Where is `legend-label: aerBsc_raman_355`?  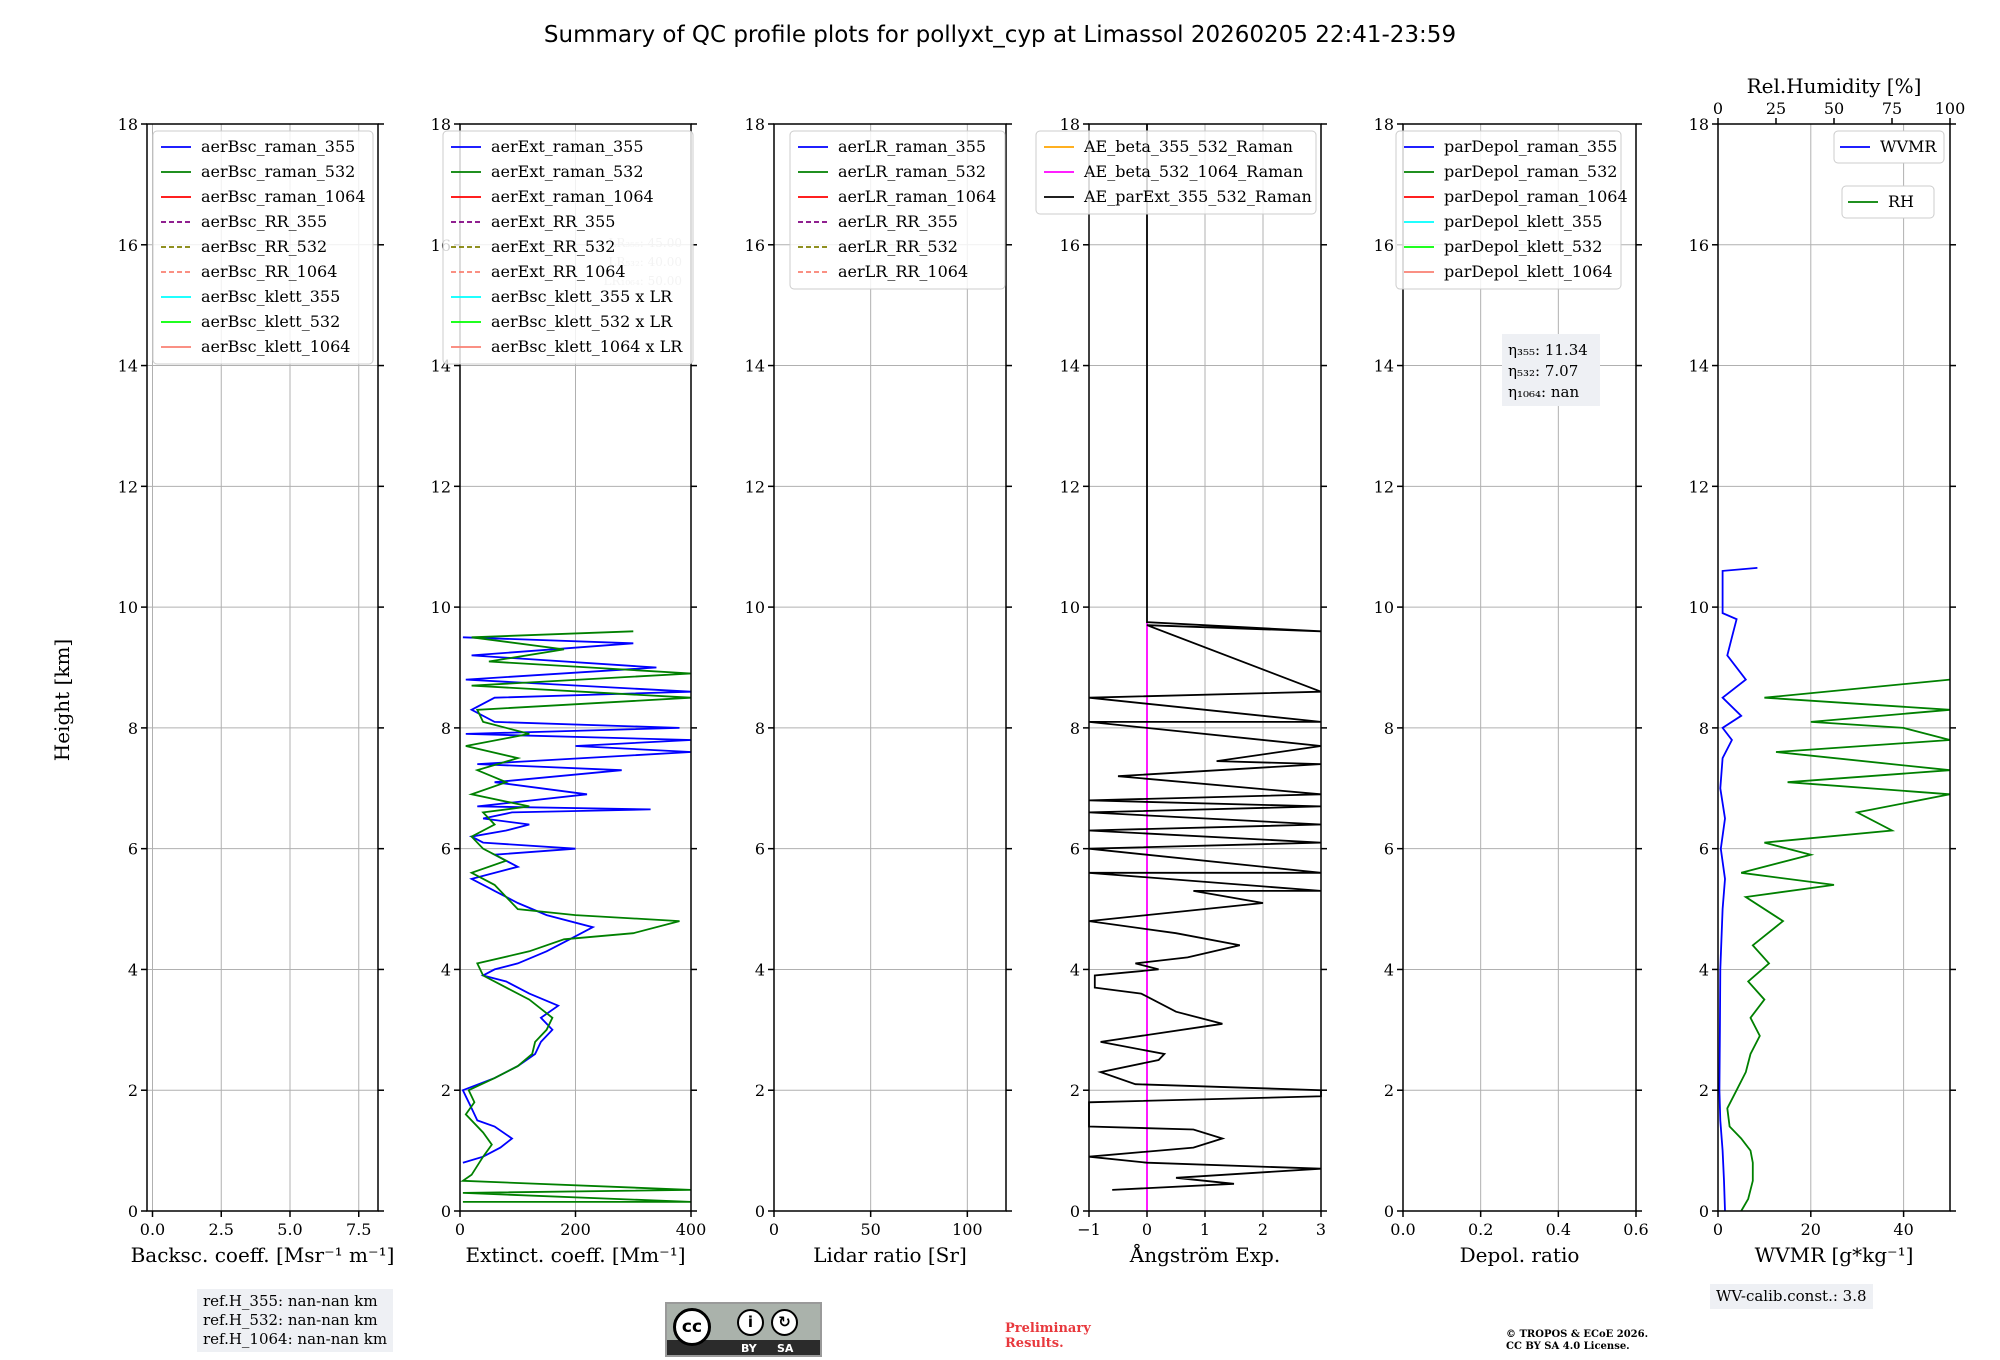
legend-label: aerBsc_raman_355 is located at coordinates (278, 146).